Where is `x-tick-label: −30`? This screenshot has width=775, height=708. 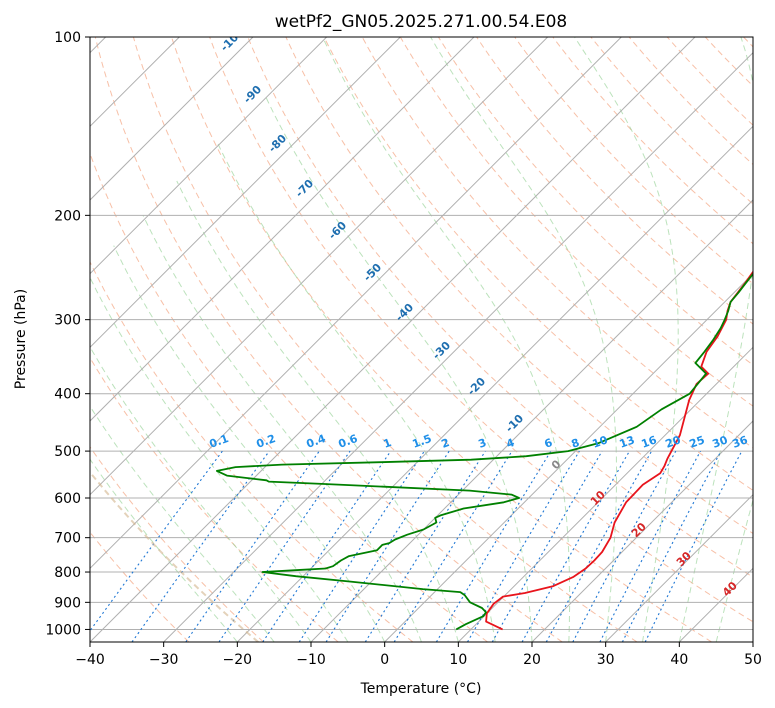 x-tick-label: −30 is located at coordinates (164, 660).